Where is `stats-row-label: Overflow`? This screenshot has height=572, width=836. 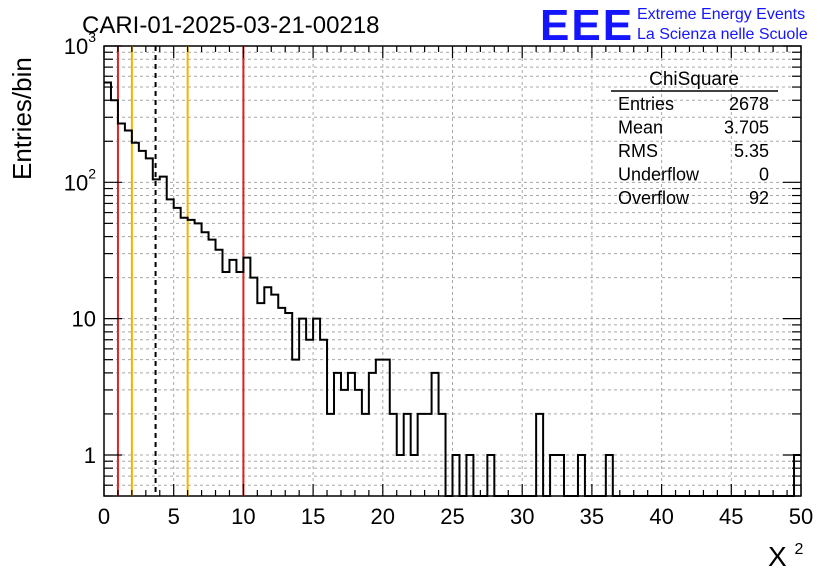 stats-row-label: Overflow is located at coordinates (654, 198).